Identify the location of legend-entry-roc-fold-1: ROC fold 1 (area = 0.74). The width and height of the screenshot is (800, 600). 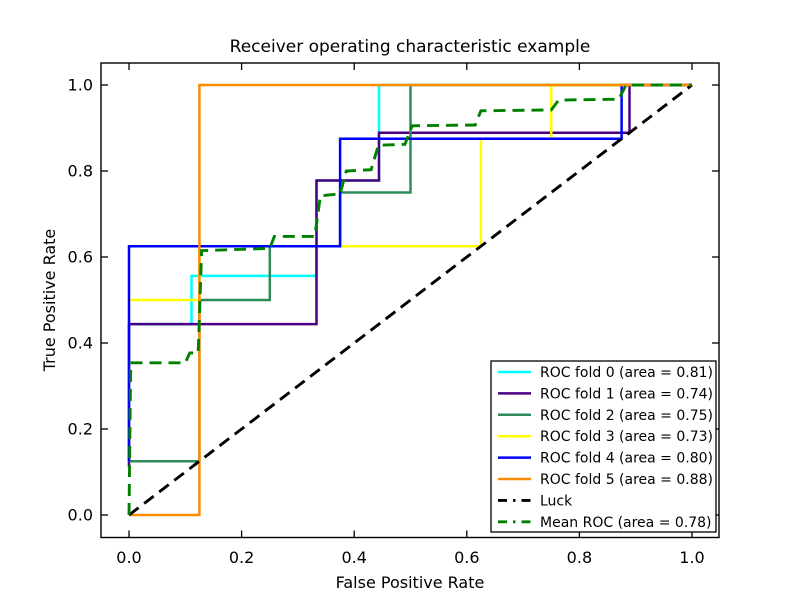
(605, 394).